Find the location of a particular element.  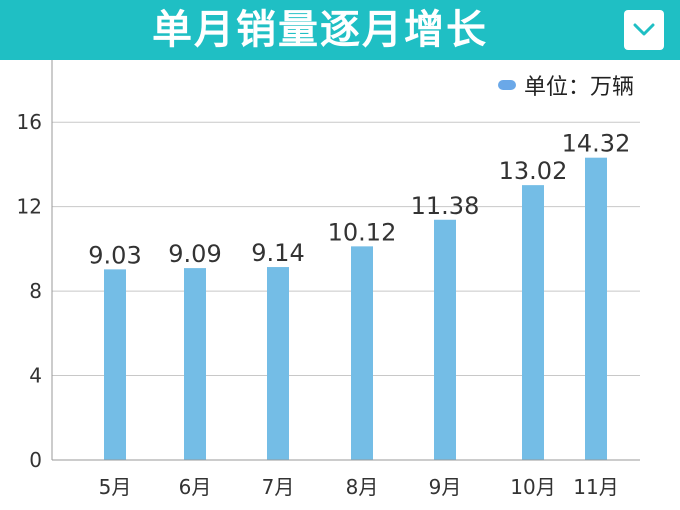

y-tick-label-12: 12 is located at coordinates (29, 207).